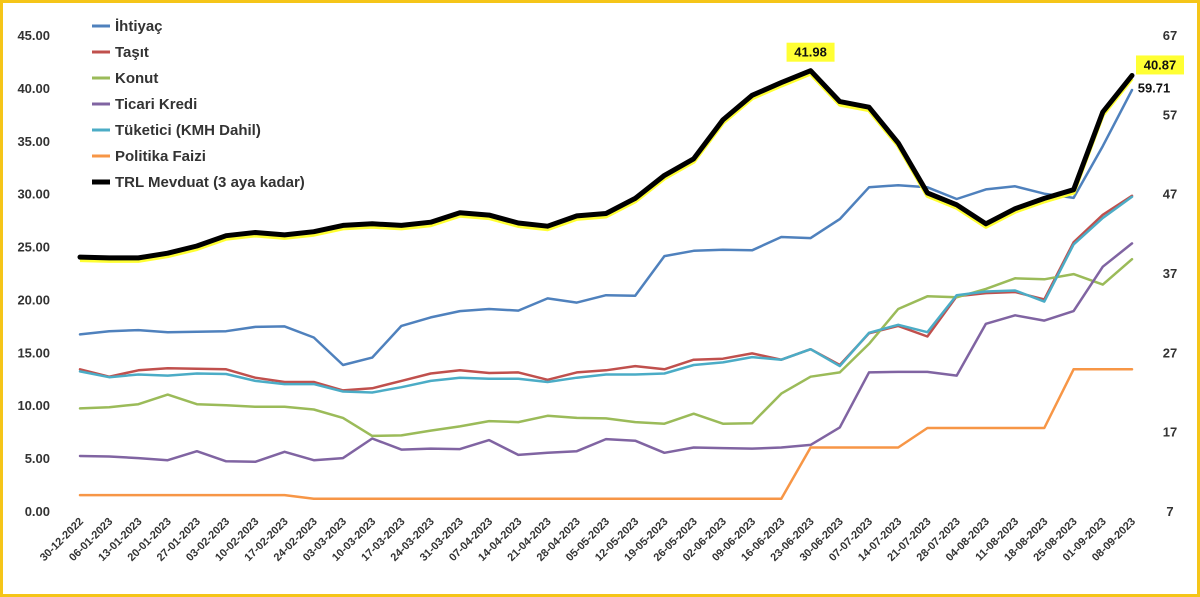 The height and width of the screenshot is (597, 1200). Describe the element at coordinates (1154, 87) in the screenshot. I see `right-annotation-label: 59.71` at that location.